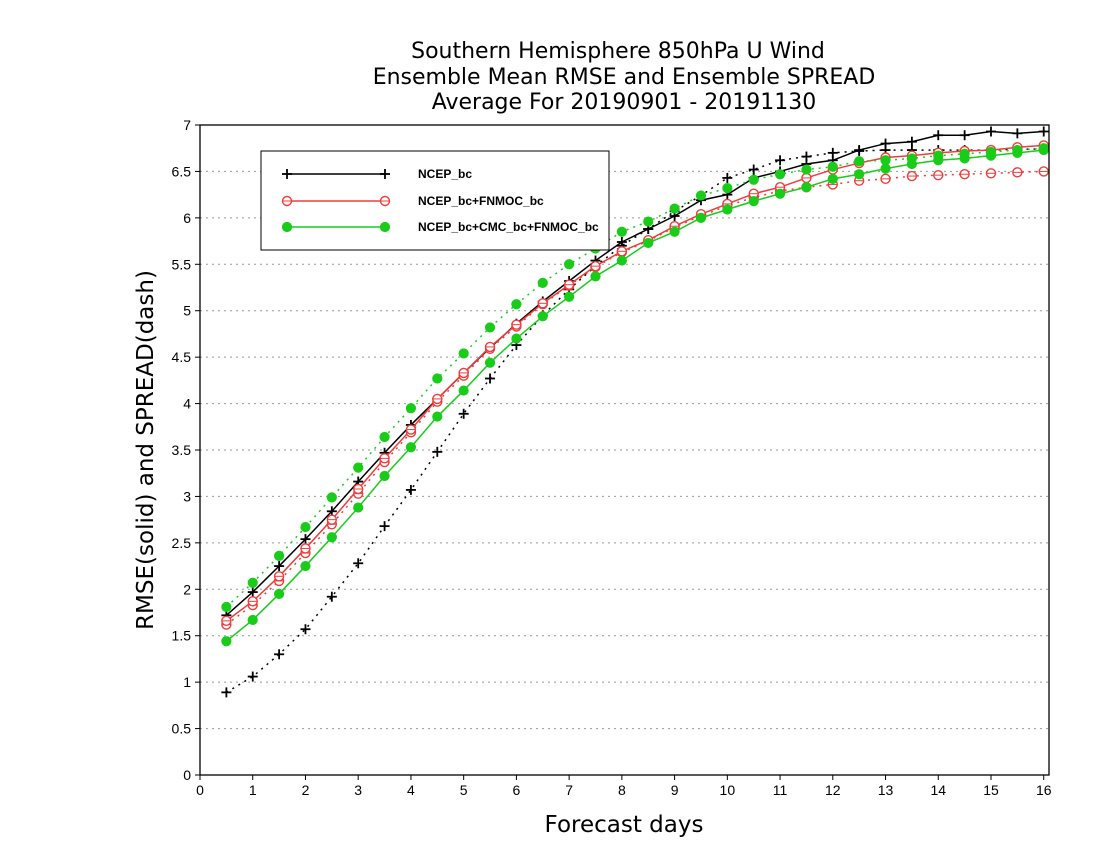  Describe the element at coordinates (464, 790) in the screenshot. I see `x-tick-label: 5` at that location.